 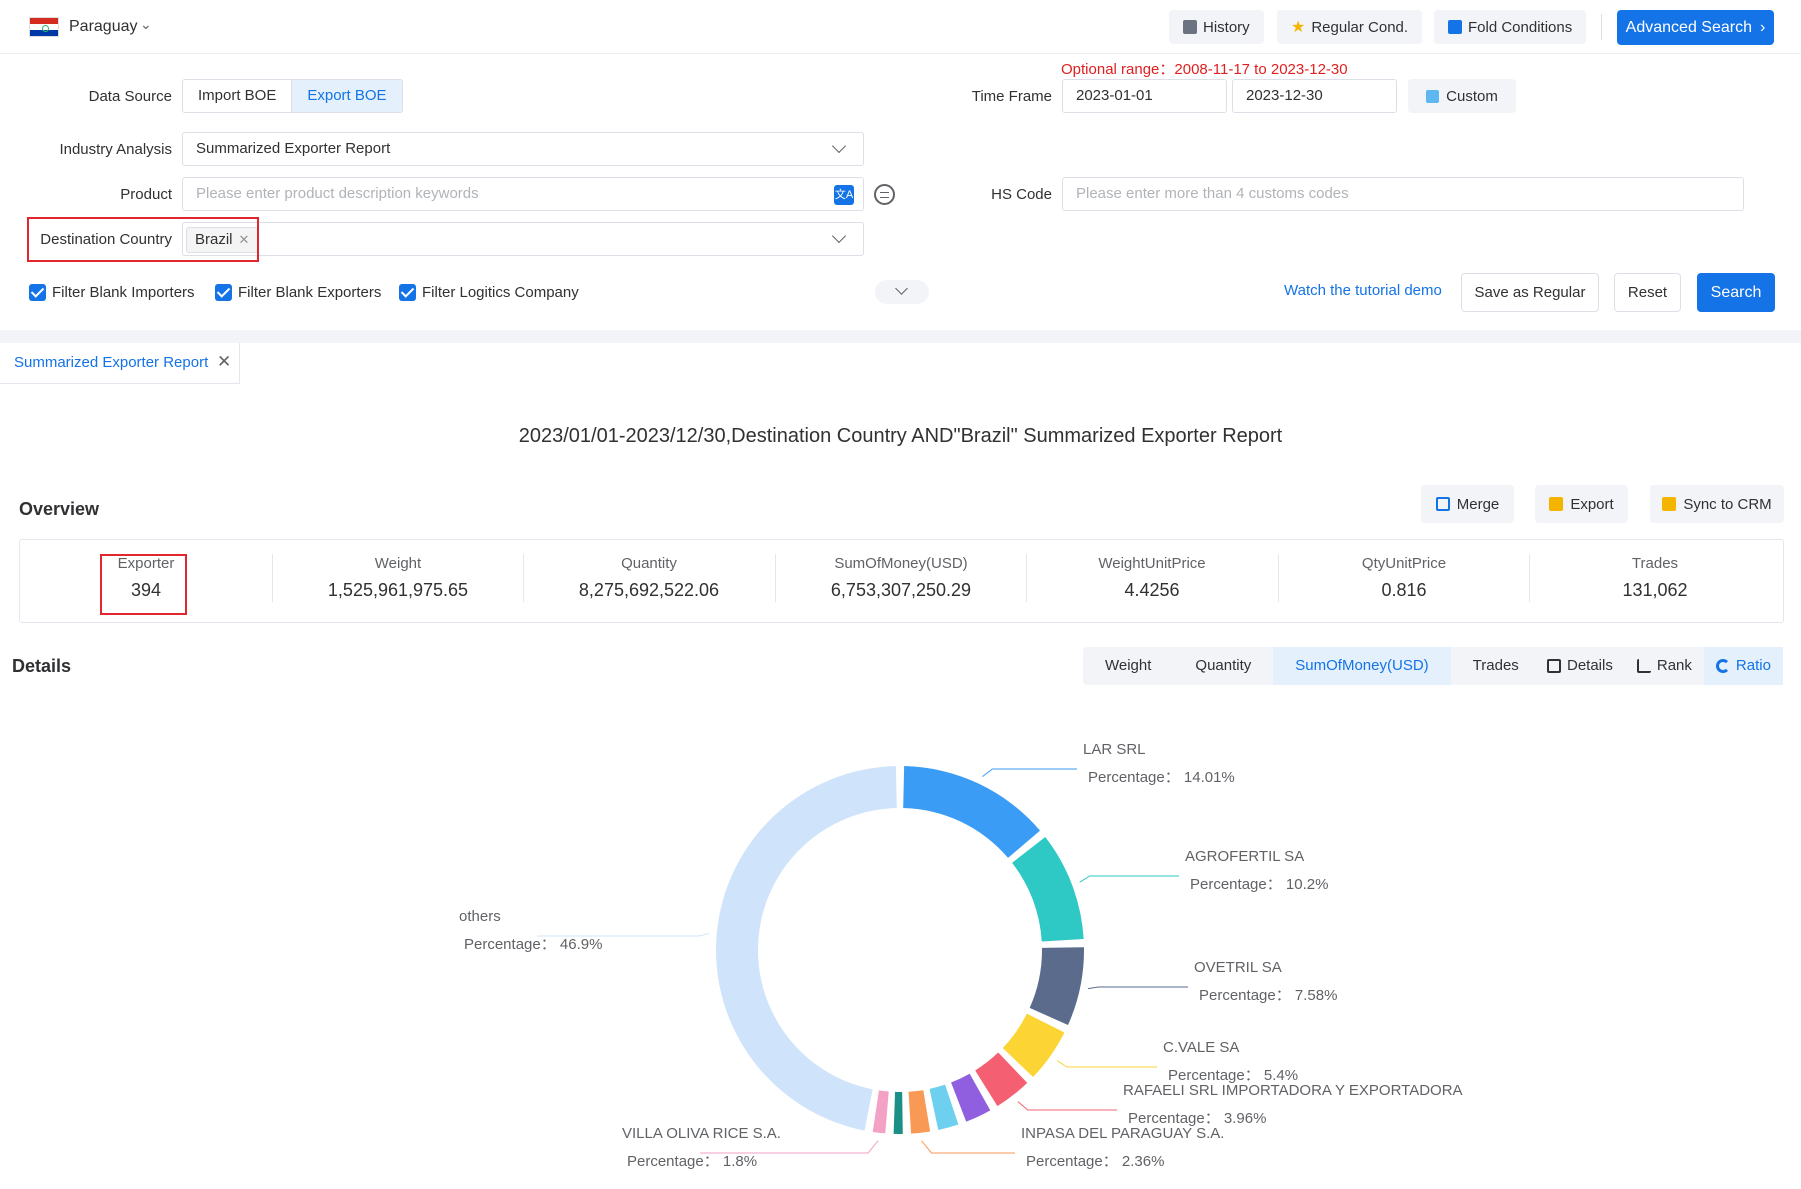 I want to click on table-icon, so click(x=1554, y=666).